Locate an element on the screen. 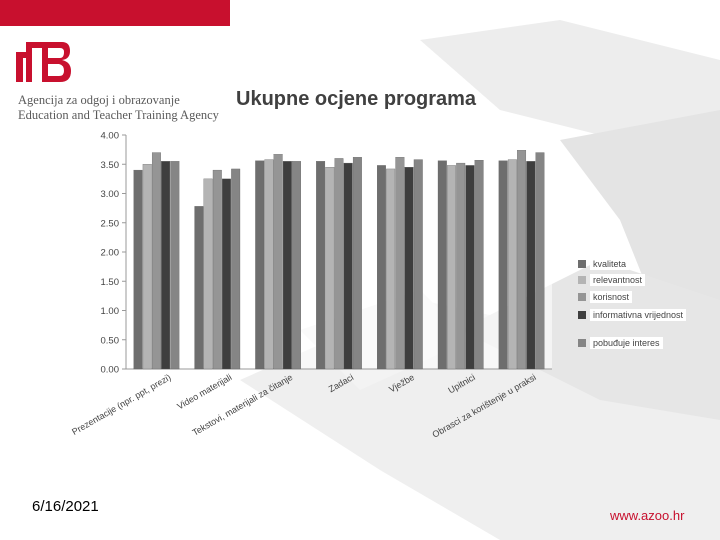 This screenshot has width=720, height=540. org-name-hr: Agencija za odgoj i obrazovanje is located at coordinates (99, 100).